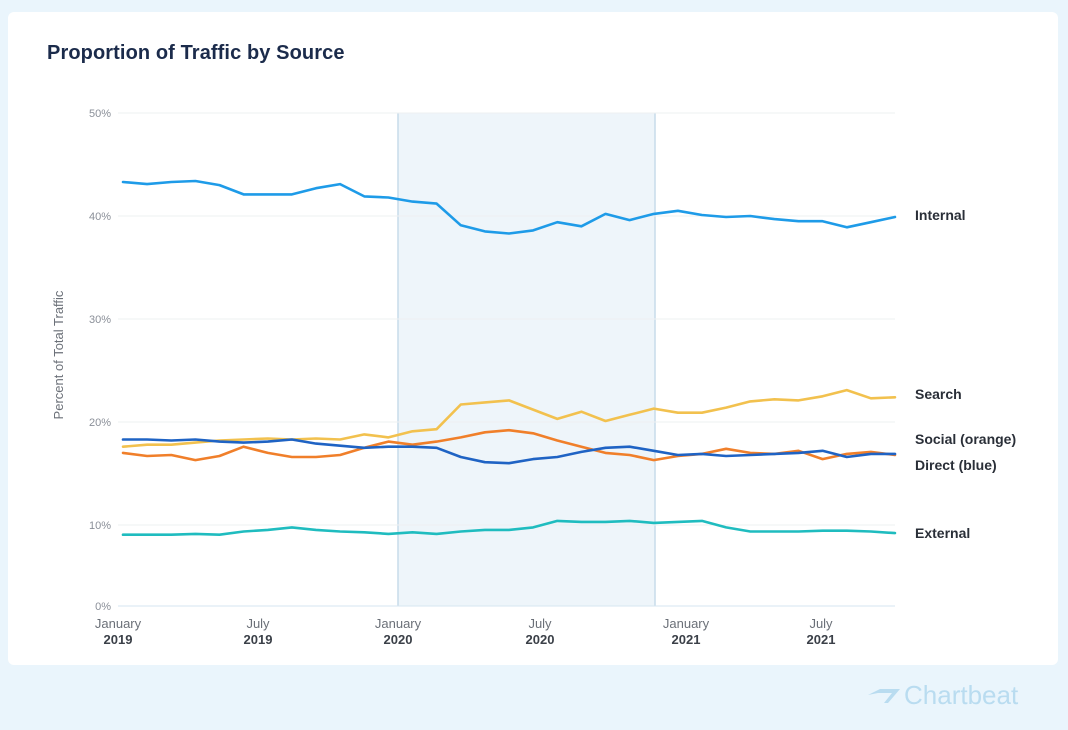 The width and height of the screenshot is (1068, 730). Describe the element at coordinates (196, 53) in the screenshot. I see `chart-title: Proportion of Traffic by Source` at that location.